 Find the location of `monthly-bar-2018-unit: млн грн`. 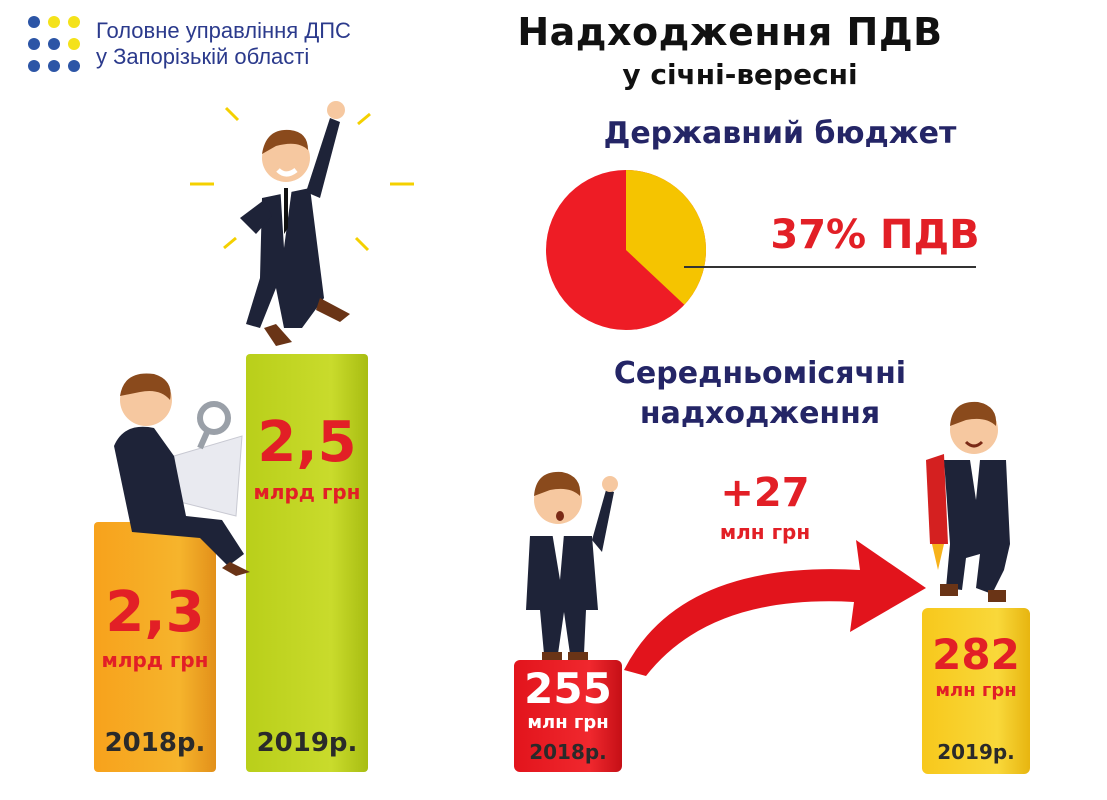

monthly-bar-2018-unit: млн грн is located at coordinates (568, 722).